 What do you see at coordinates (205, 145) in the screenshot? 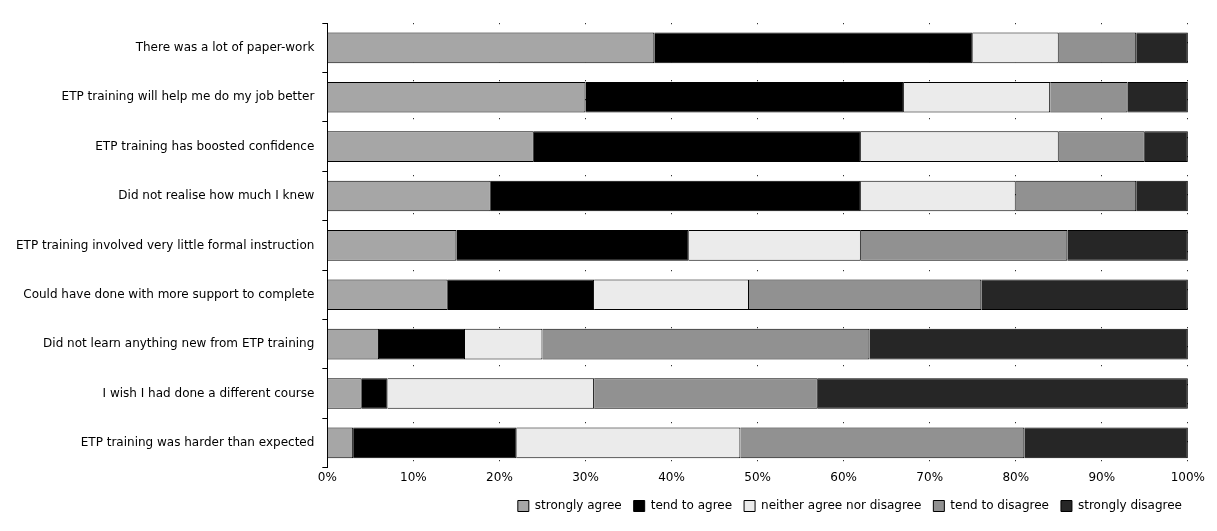
I see `y-tick-label: ETP training has boosted confidence` at bounding box center [205, 145].